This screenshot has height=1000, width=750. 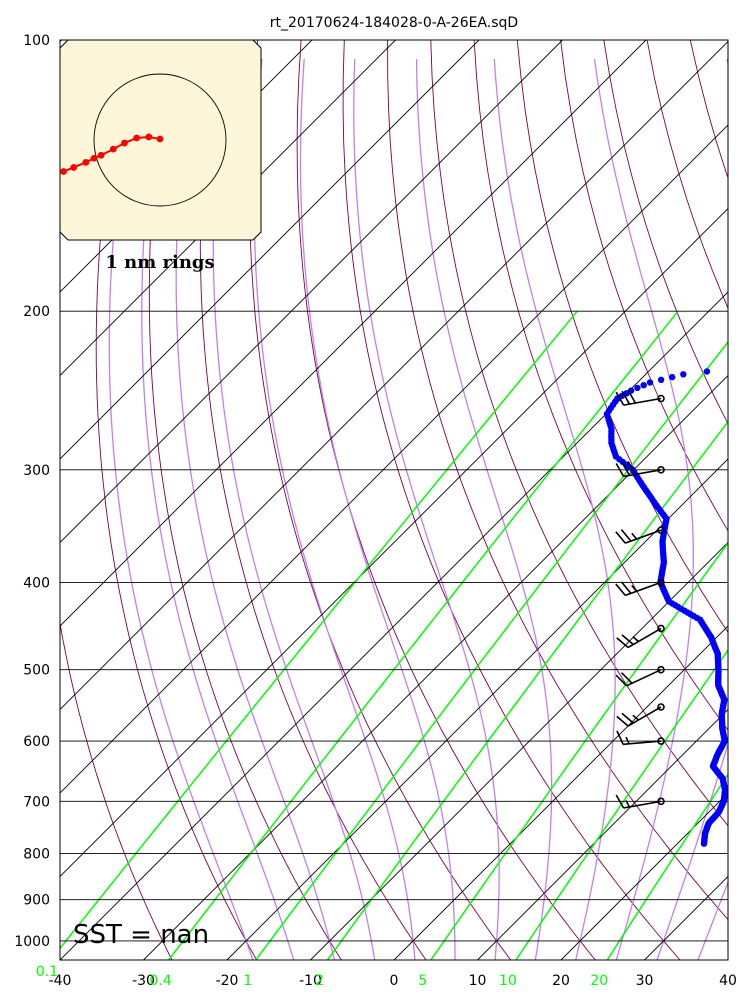 I want to click on hodograph-inset, so click(x=160, y=140).